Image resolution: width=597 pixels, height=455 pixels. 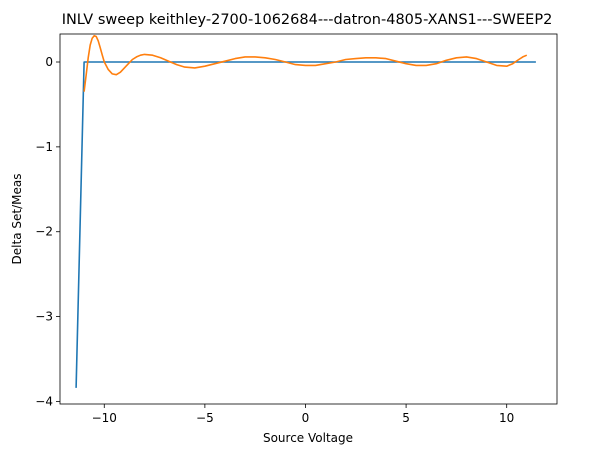 What do you see at coordinates (49, 62) in the screenshot?
I see `y-tick-label: 0` at bounding box center [49, 62].